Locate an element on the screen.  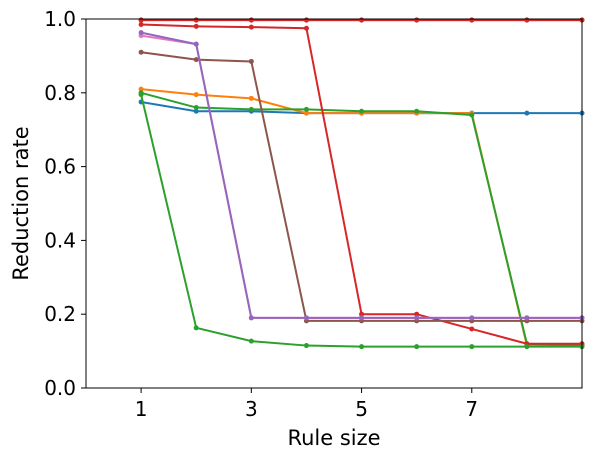
x-axis-label: Rule size is located at coordinates (333, 438).